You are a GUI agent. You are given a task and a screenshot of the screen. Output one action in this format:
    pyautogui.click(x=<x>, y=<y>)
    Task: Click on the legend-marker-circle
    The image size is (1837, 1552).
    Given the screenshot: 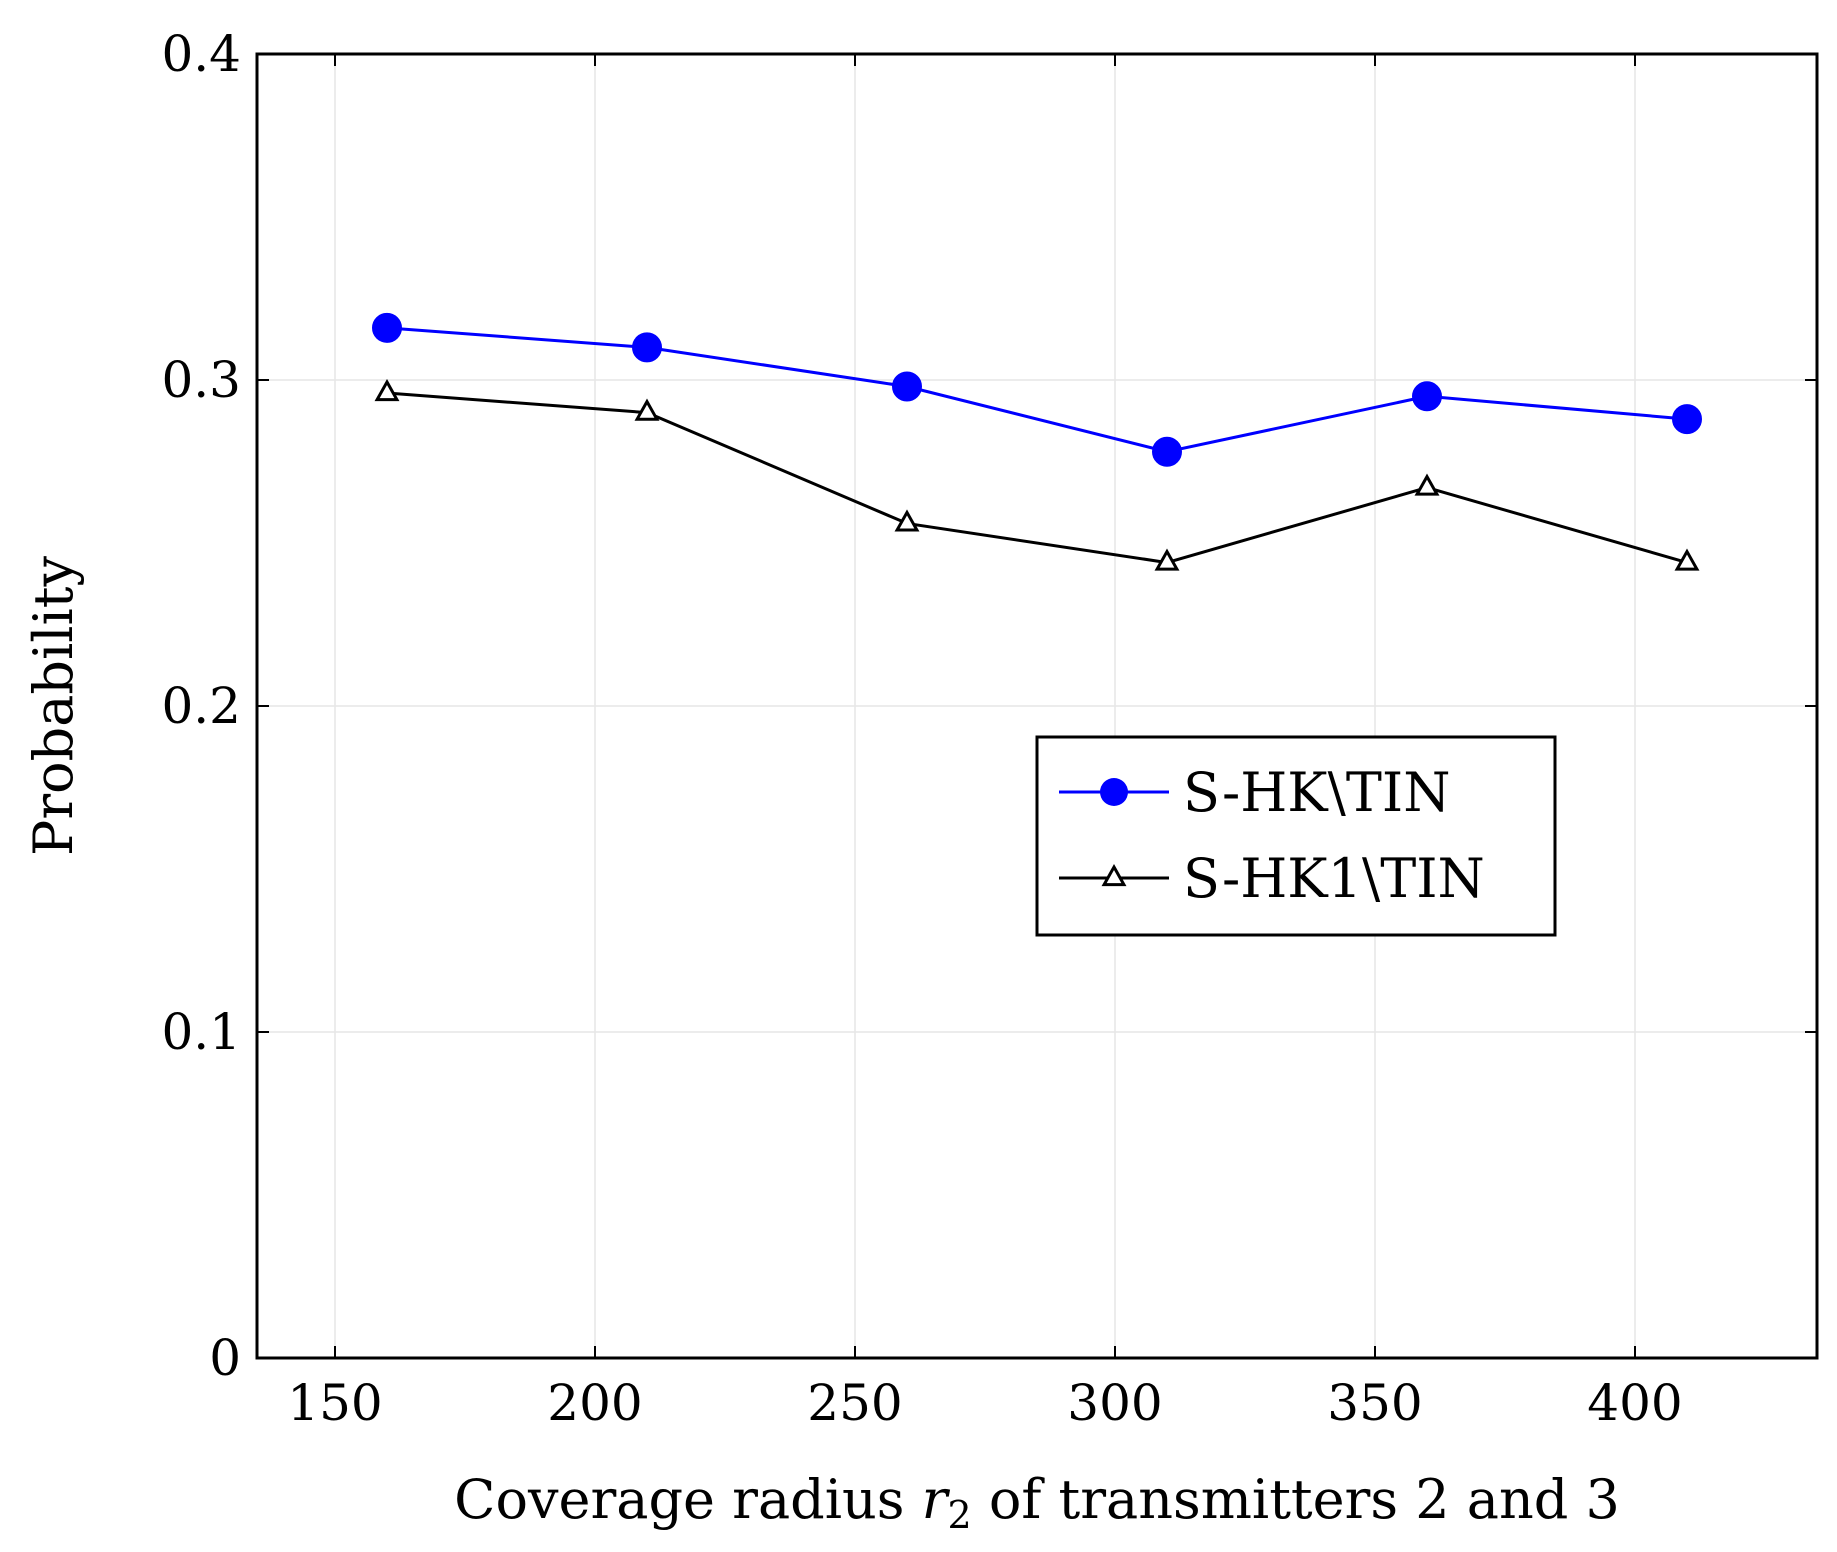 What is the action you would take?
    pyautogui.click(x=1114, y=792)
    